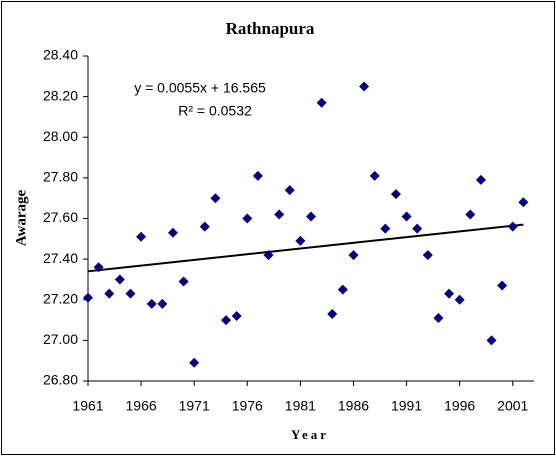 This screenshot has height=456, width=556. I want to click on x-tick-label: 1981, so click(300, 406).